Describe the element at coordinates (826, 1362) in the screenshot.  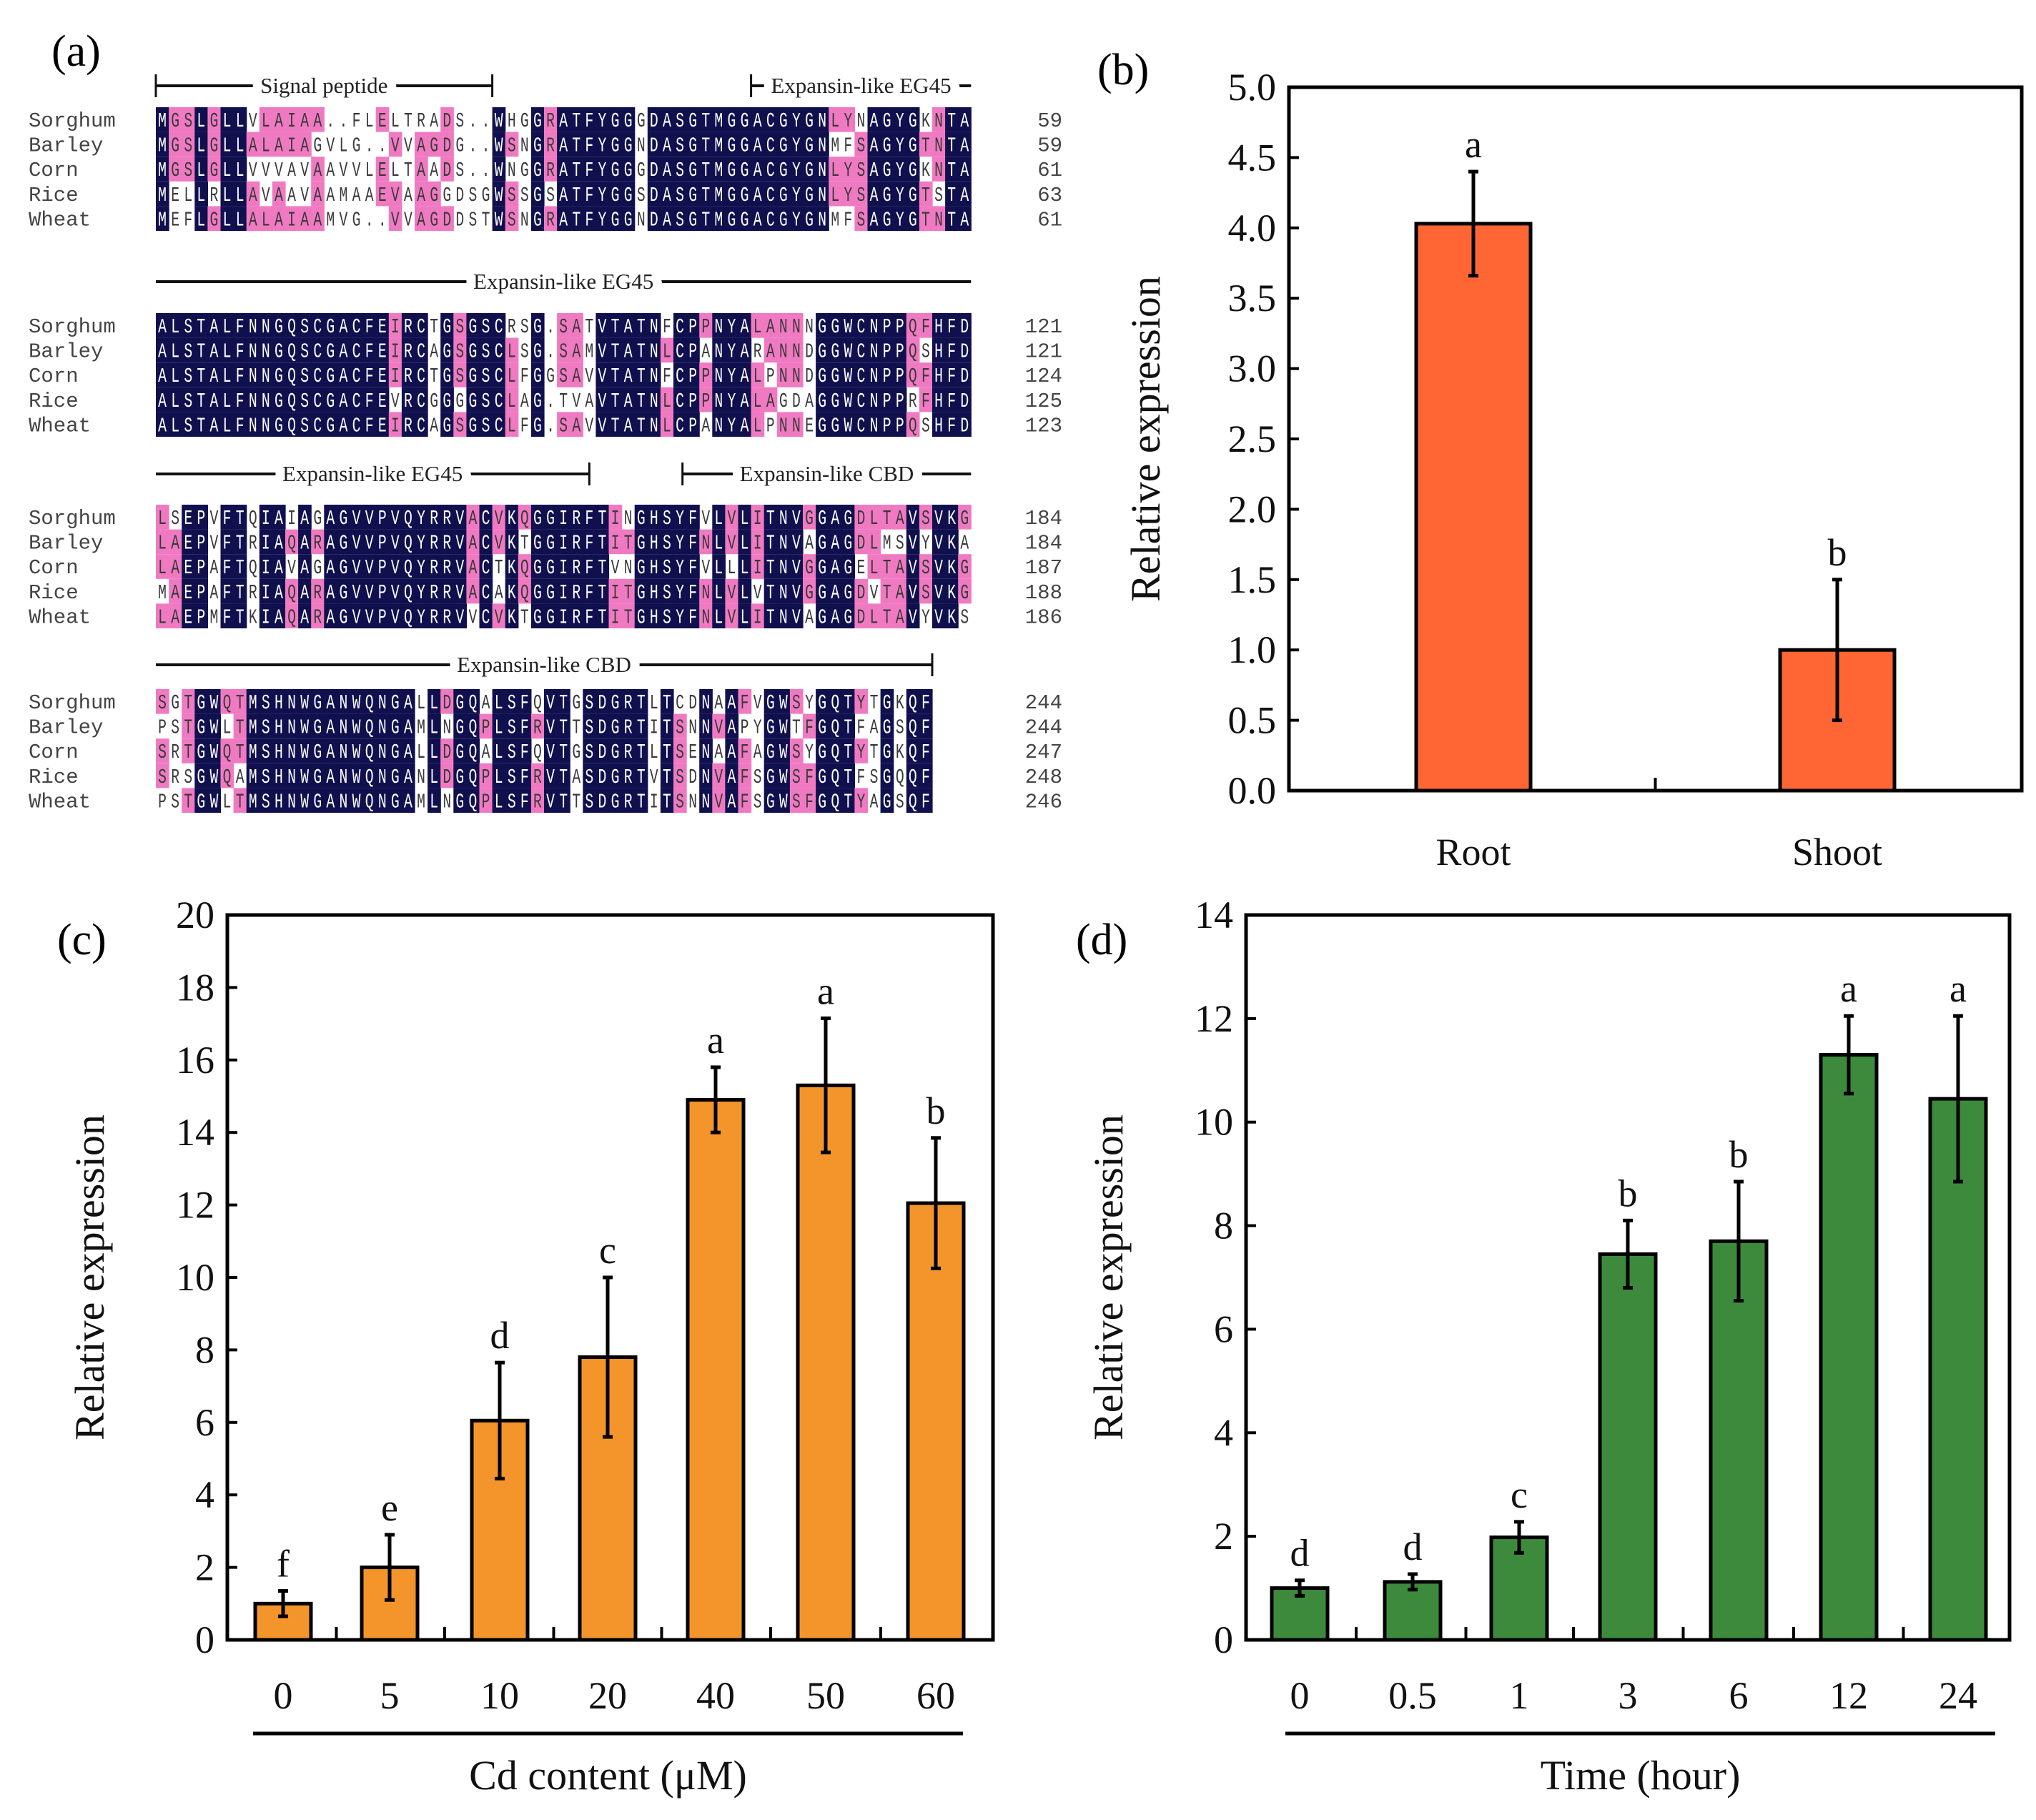
I see `bar` at that location.